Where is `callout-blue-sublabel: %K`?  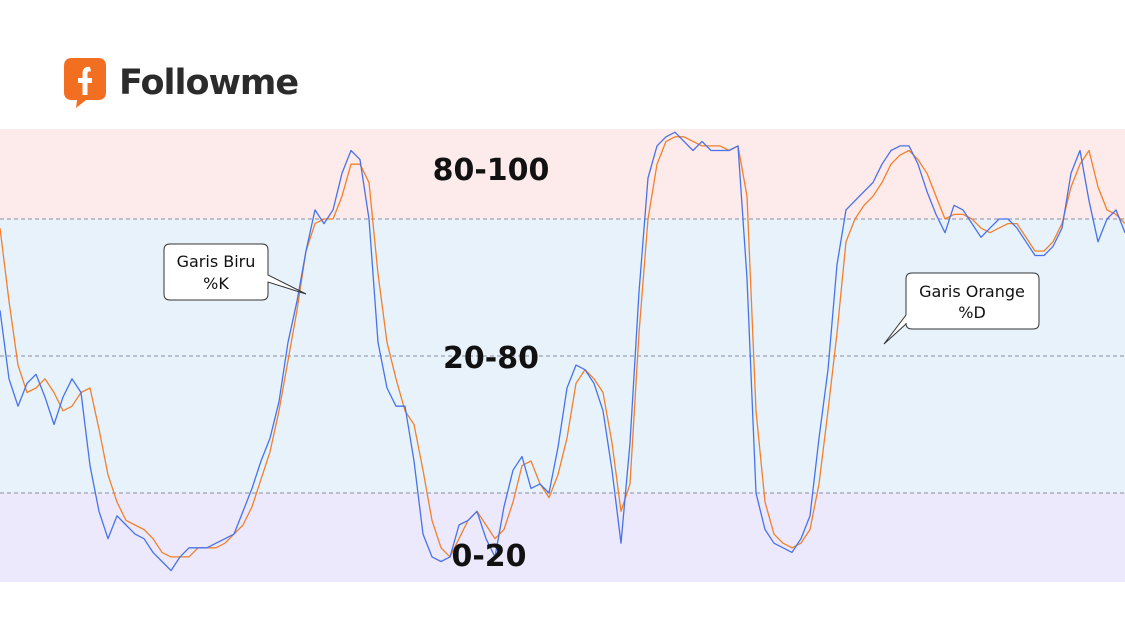 callout-blue-sublabel: %K is located at coordinates (216, 283).